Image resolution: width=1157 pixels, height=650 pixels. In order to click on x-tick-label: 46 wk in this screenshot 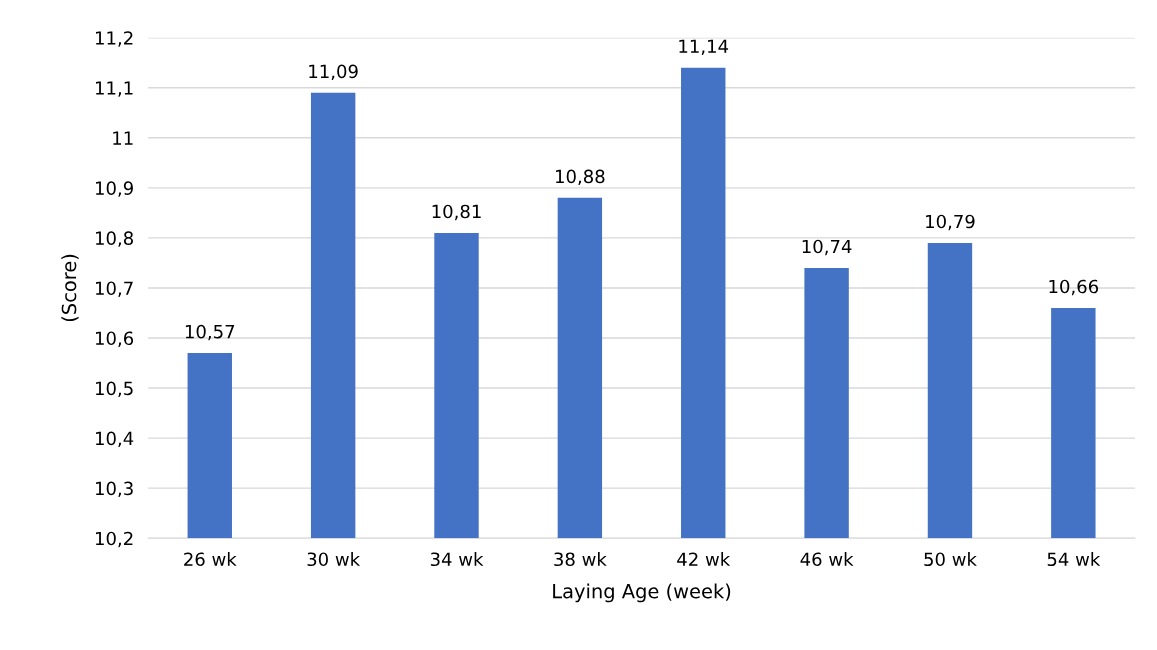, I will do `click(827, 559)`.